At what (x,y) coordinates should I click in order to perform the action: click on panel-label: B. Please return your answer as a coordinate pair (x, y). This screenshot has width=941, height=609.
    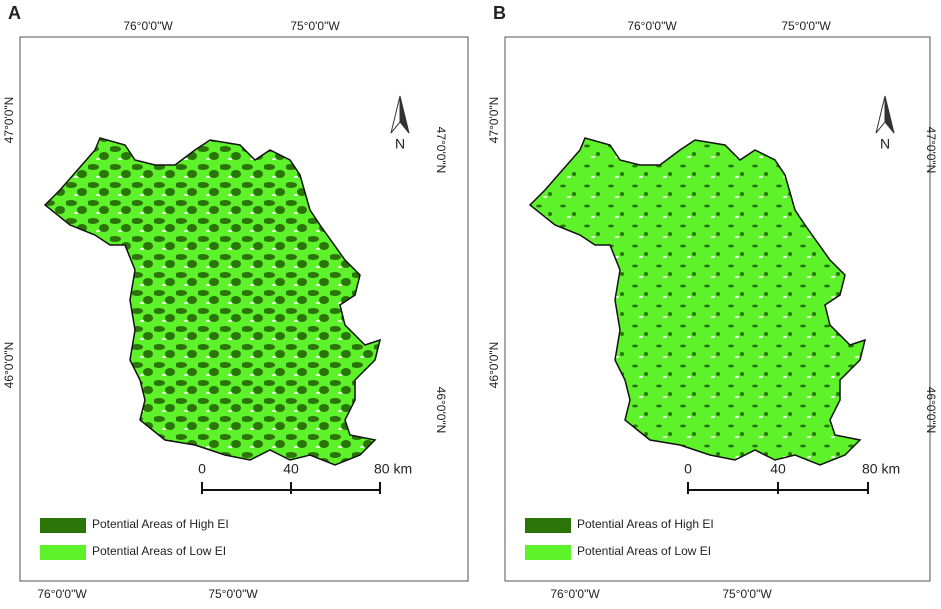
    Looking at the image, I should click on (499, 13).